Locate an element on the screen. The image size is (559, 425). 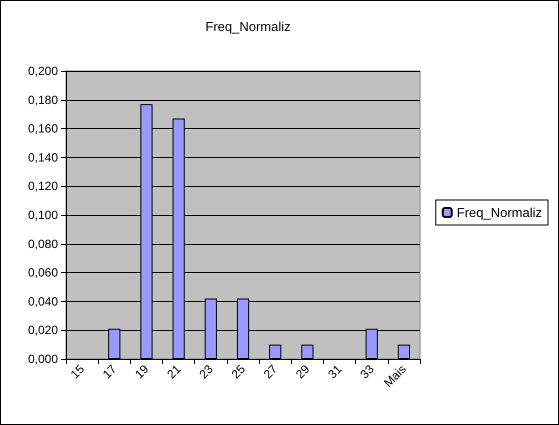
y-tick-label: 0,160 is located at coordinates (43, 129).